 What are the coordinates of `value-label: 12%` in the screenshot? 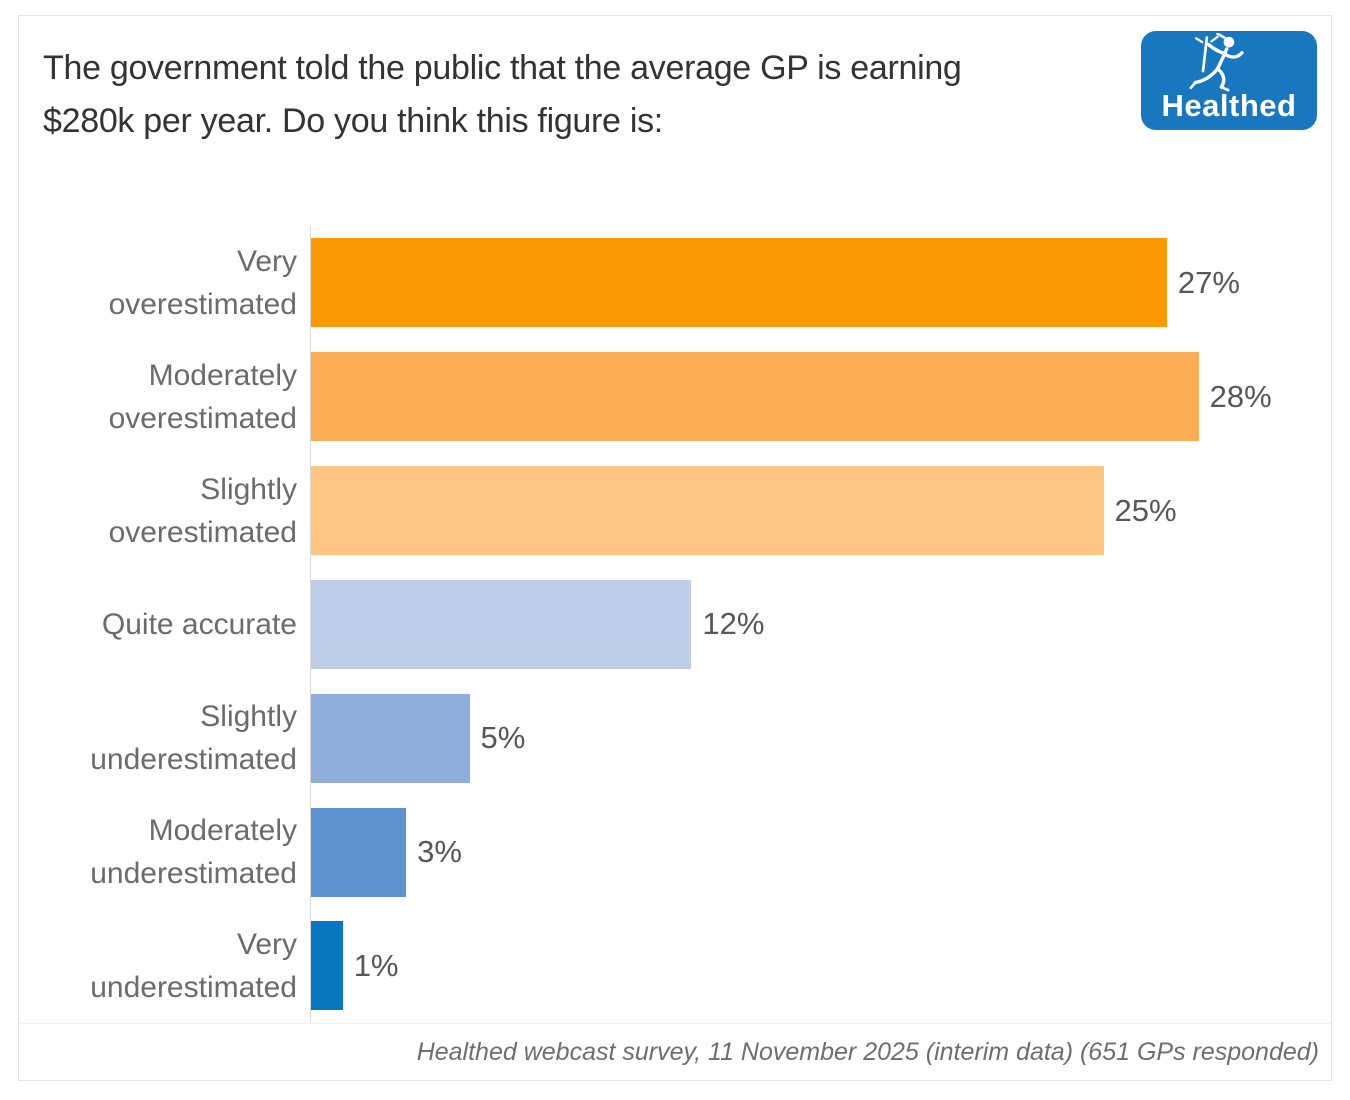 It's located at (733, 624).